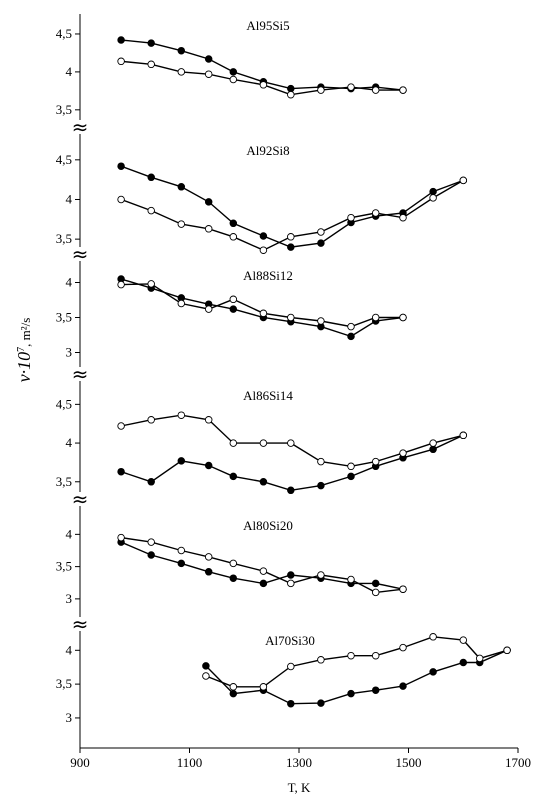  I want to click on svg-text: ν·107, m²/s, so click(24, 350).